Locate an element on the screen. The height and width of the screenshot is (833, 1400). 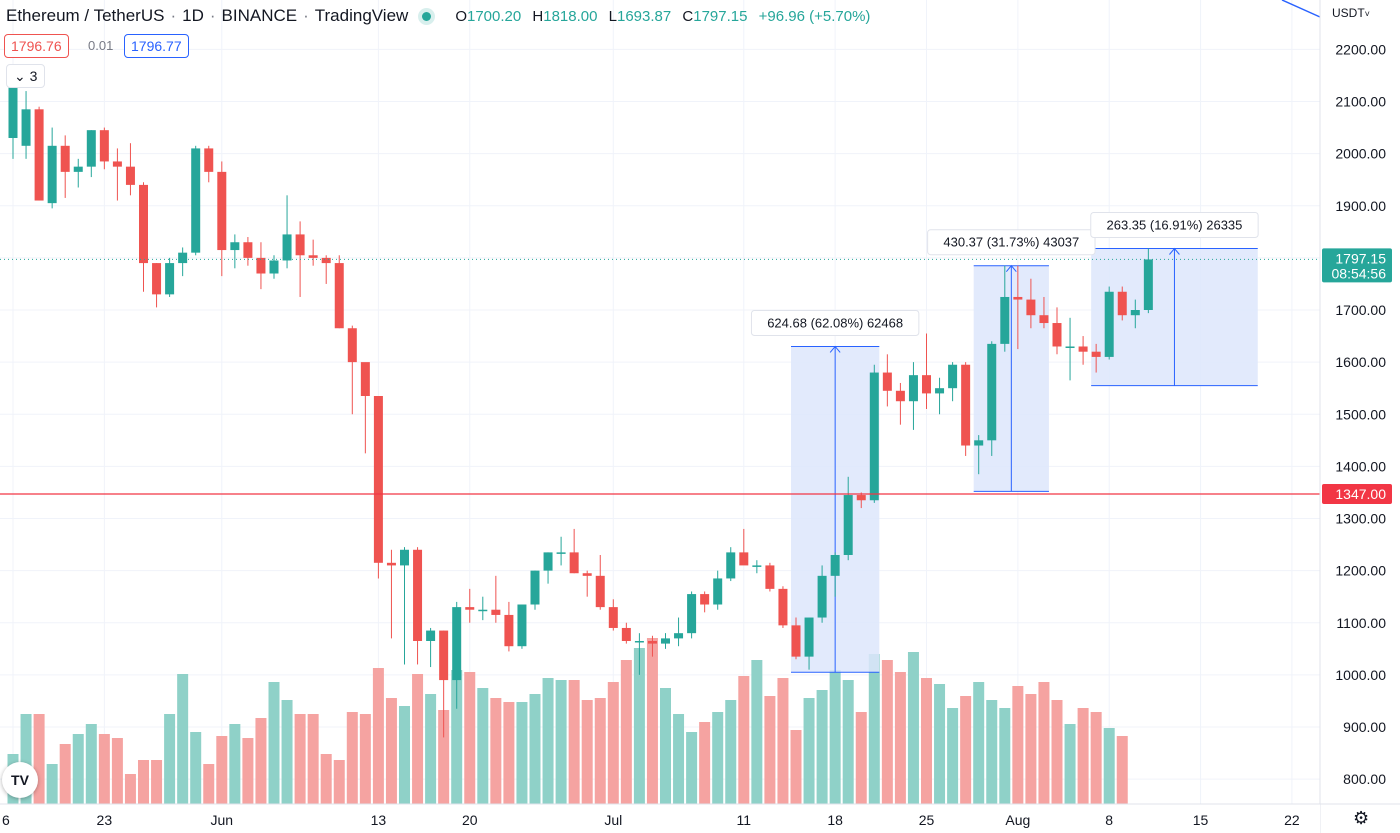
time-tick-label: 11 is located at coordinates (744, 820).